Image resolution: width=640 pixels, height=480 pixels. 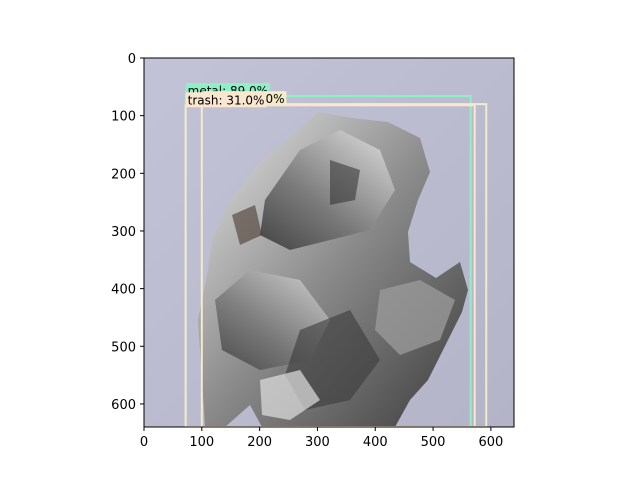 I want to click on y-tick-label: 600, so click(x=123, y=405).